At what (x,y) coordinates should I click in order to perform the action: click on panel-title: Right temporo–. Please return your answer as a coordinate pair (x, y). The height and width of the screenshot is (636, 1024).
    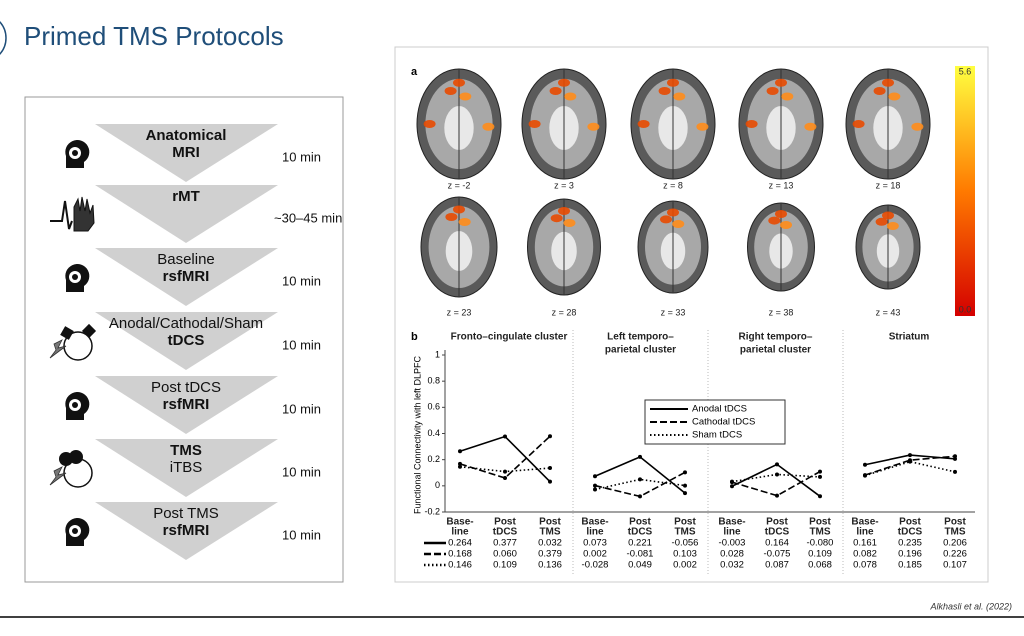
    Looking at the image, I should click on (776, 337).